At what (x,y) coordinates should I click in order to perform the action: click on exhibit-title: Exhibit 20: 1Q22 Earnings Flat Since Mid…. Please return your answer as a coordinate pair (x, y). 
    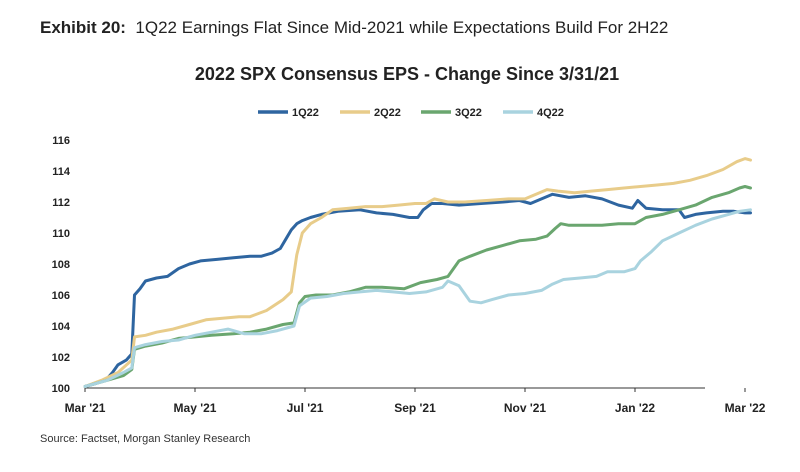
    Looking at the image, I should click on (354, 28).